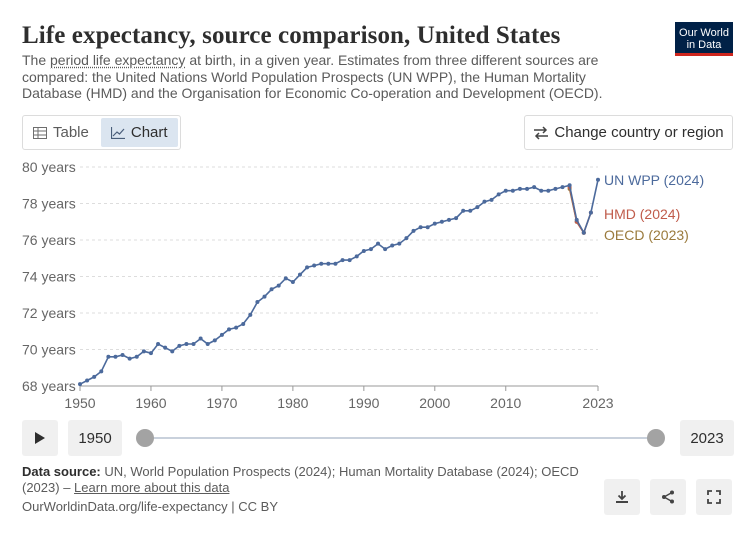 The image size is (750, 538). I want to click on download-icon, so click(622, 497).